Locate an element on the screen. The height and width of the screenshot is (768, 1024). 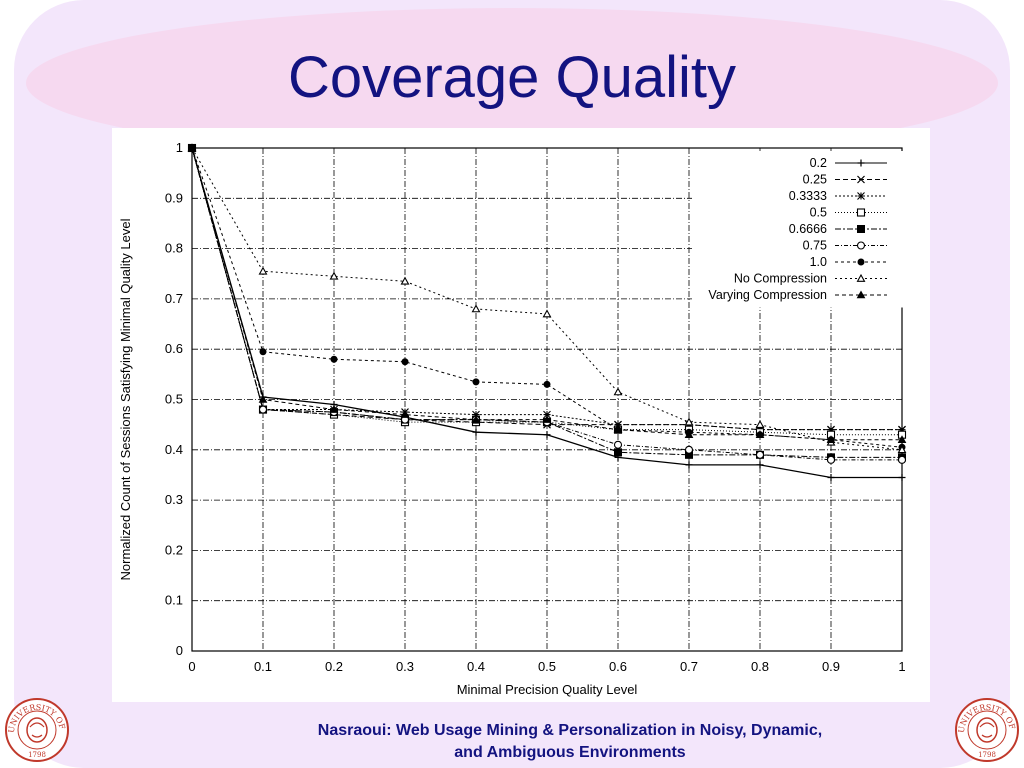
x-tick-label: 0.2 is located at coordinates (334, 666).